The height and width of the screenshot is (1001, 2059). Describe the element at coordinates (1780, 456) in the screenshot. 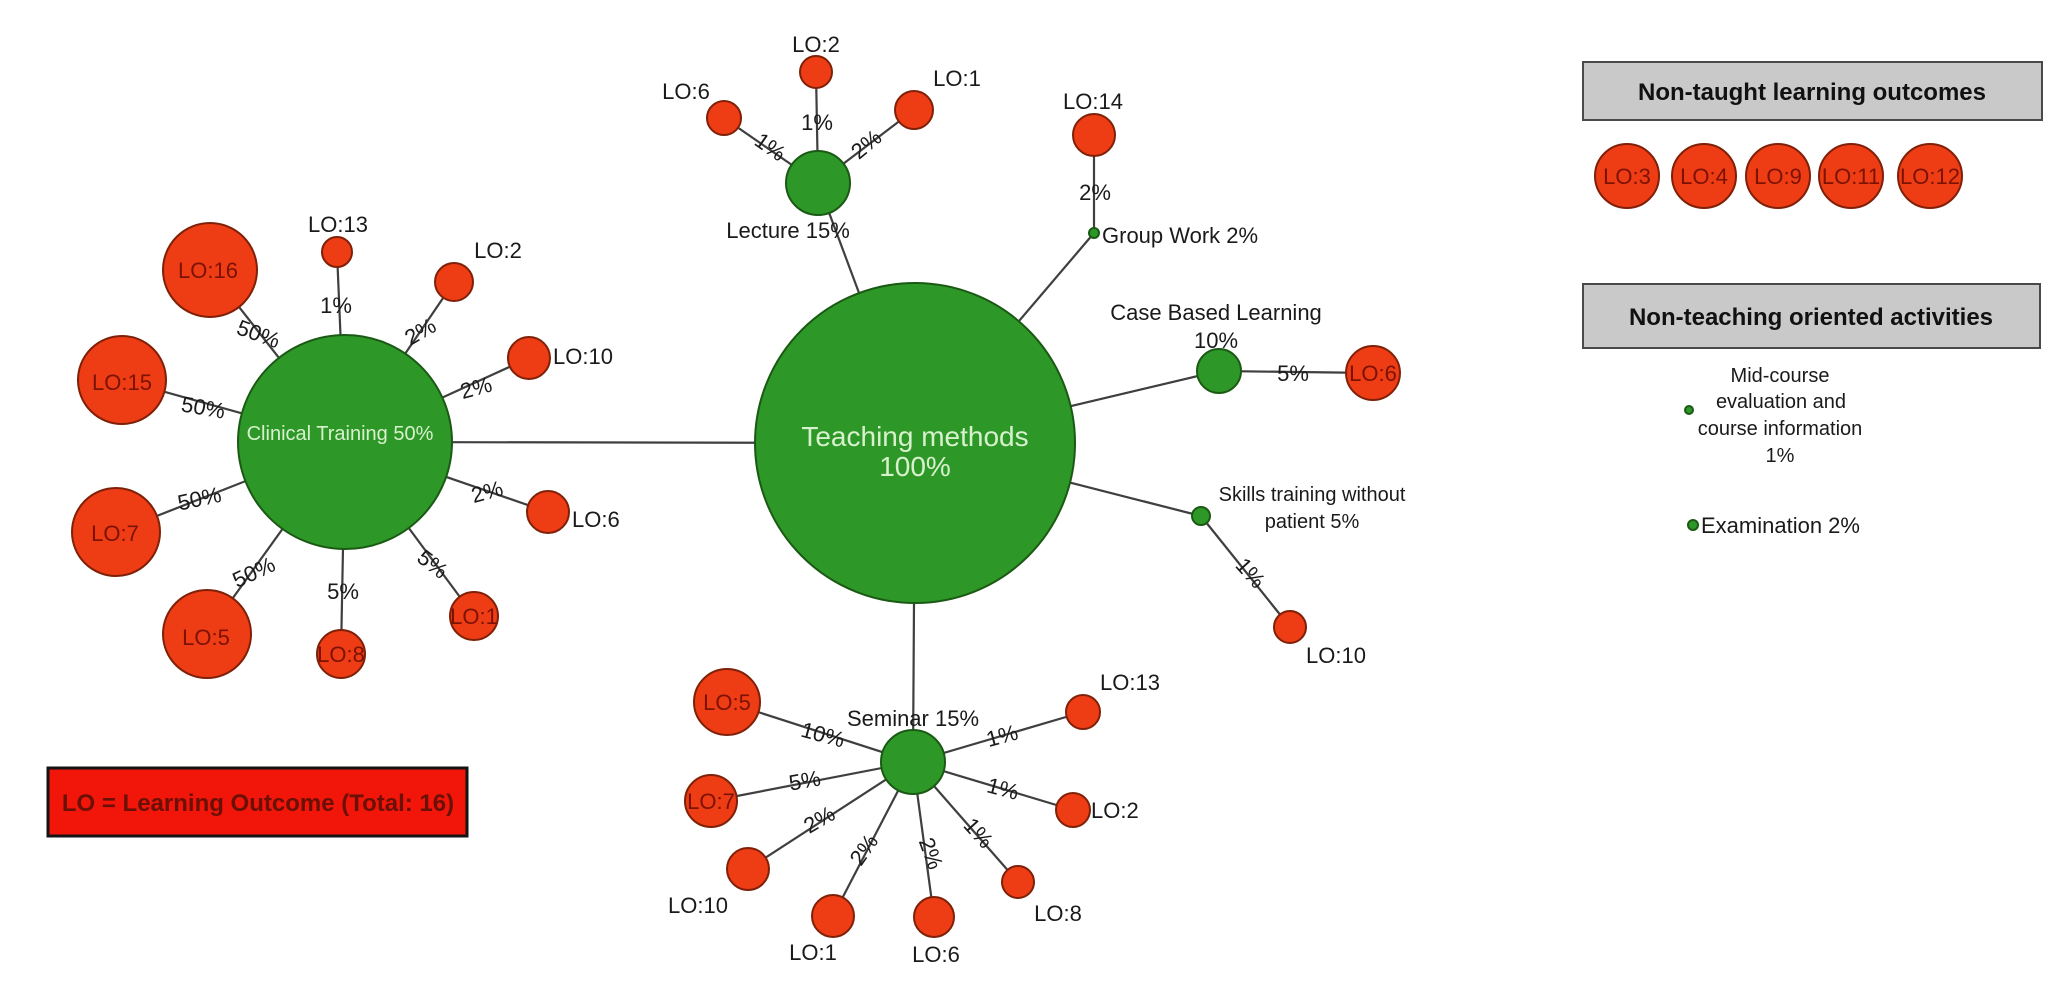

I see `mid-course-line4: 1%` at that location.